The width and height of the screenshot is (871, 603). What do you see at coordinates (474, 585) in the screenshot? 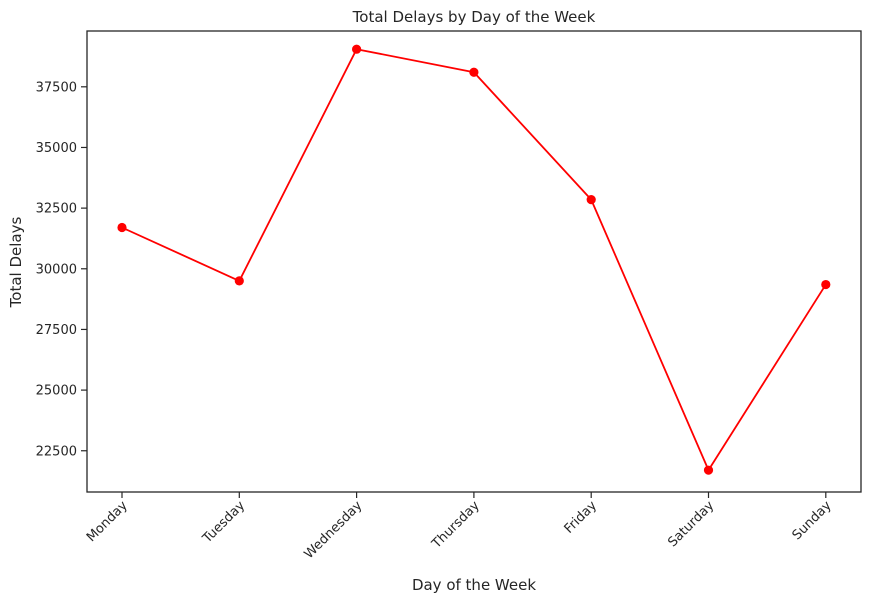
I see `x-axis-title: Day of the Week` at bounding box center [474, 585].